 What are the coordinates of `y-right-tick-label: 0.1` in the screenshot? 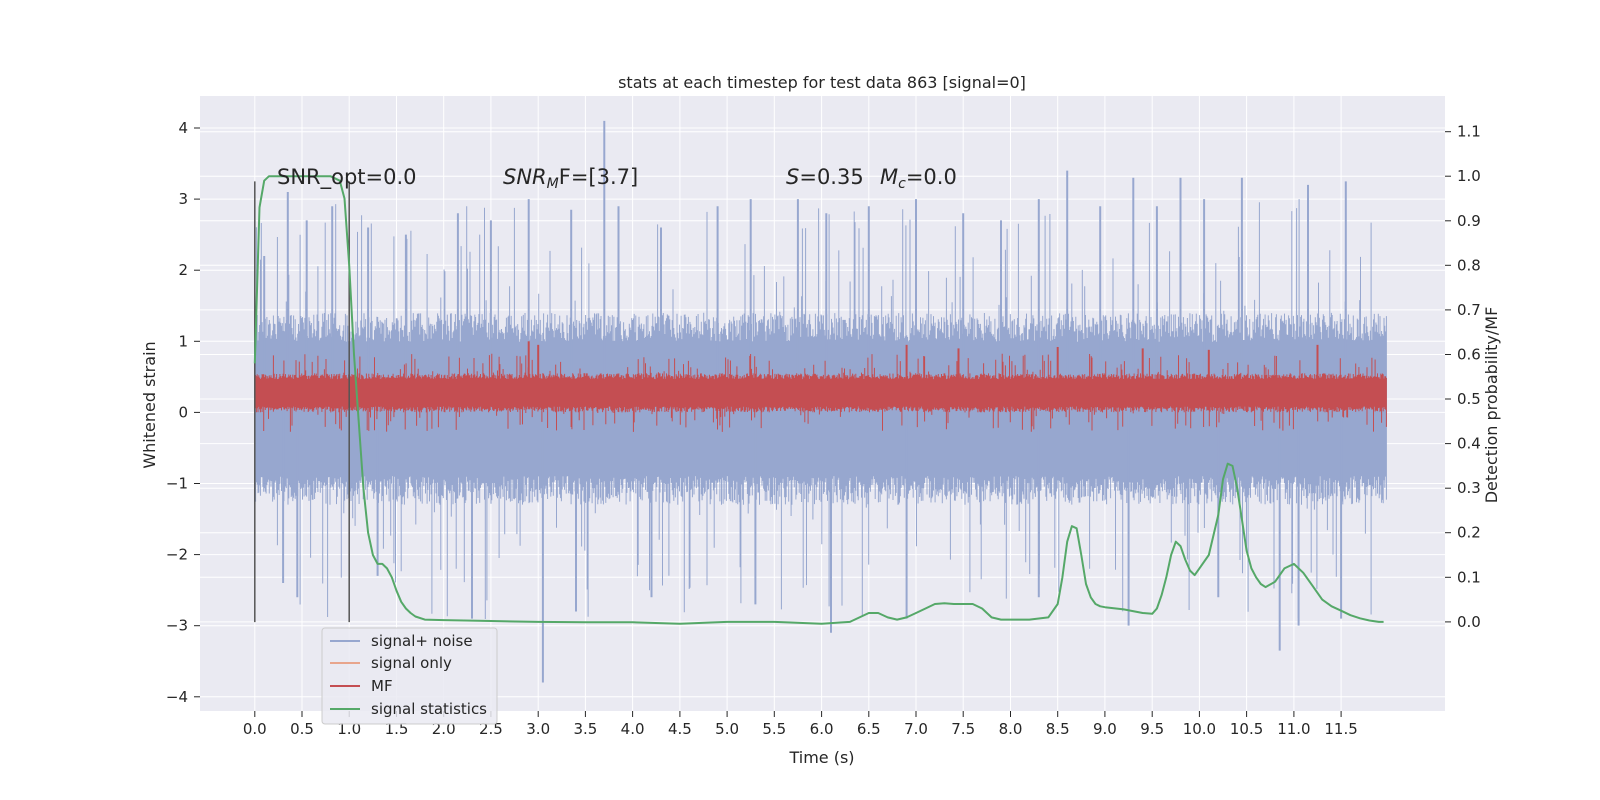 It's located at (1469, 577).